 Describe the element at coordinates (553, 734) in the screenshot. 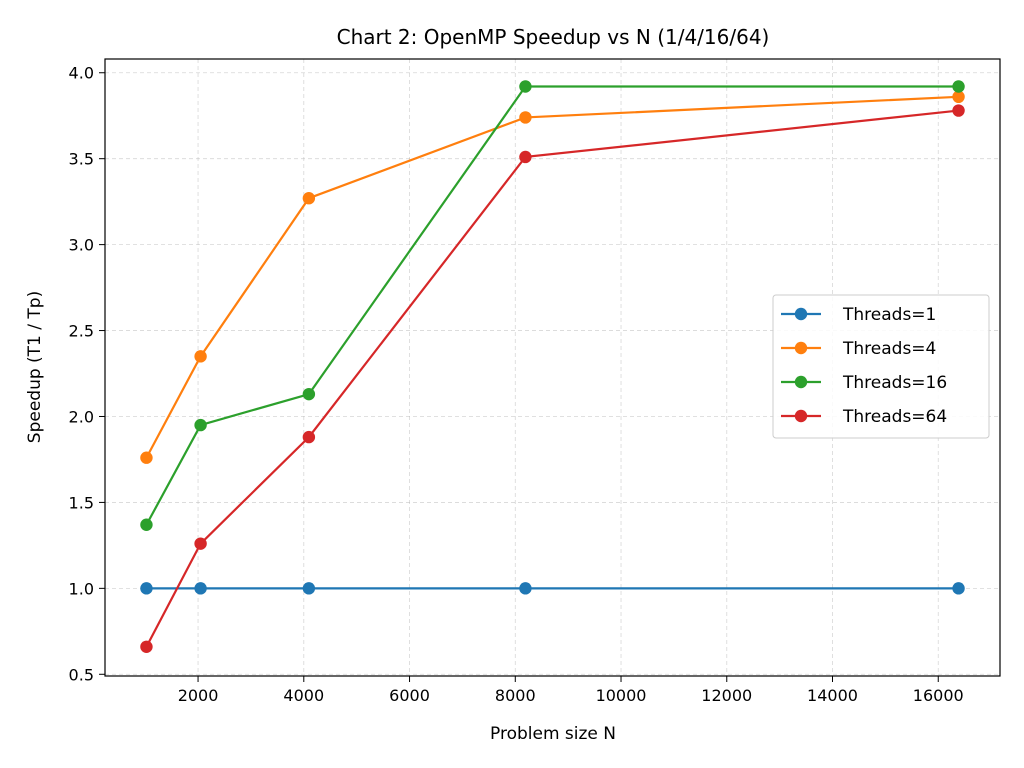

I see `x-axis-label: Problem size N` at that location.